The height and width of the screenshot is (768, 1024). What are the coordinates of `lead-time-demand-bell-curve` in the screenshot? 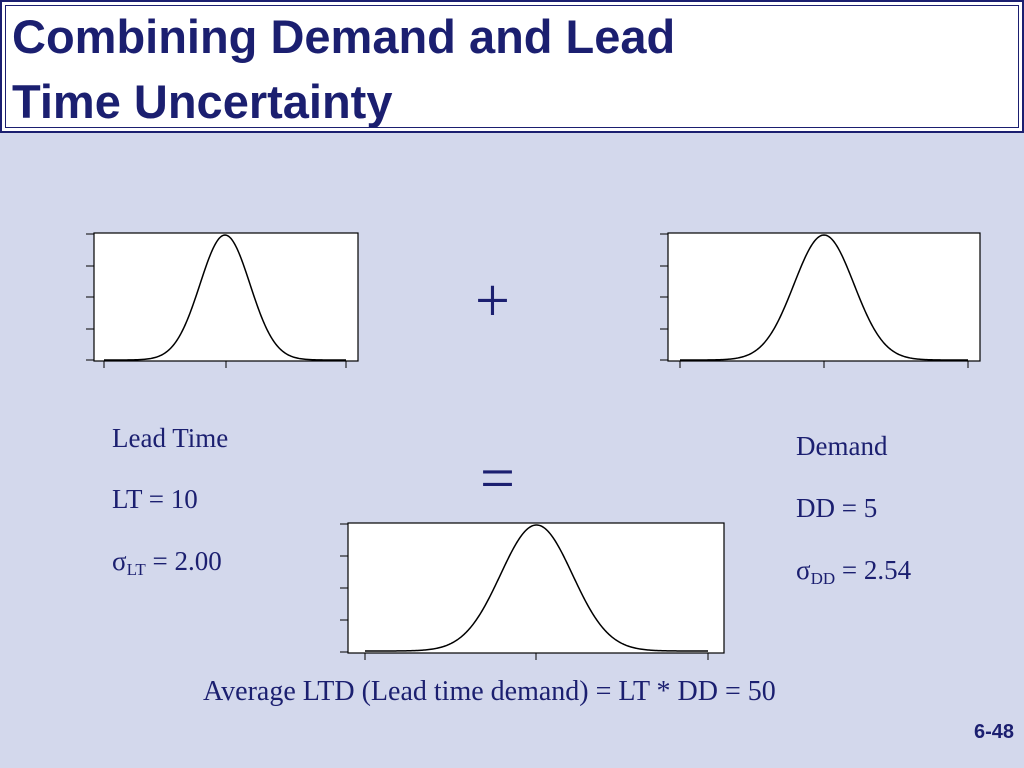 It's located at (536, 588).